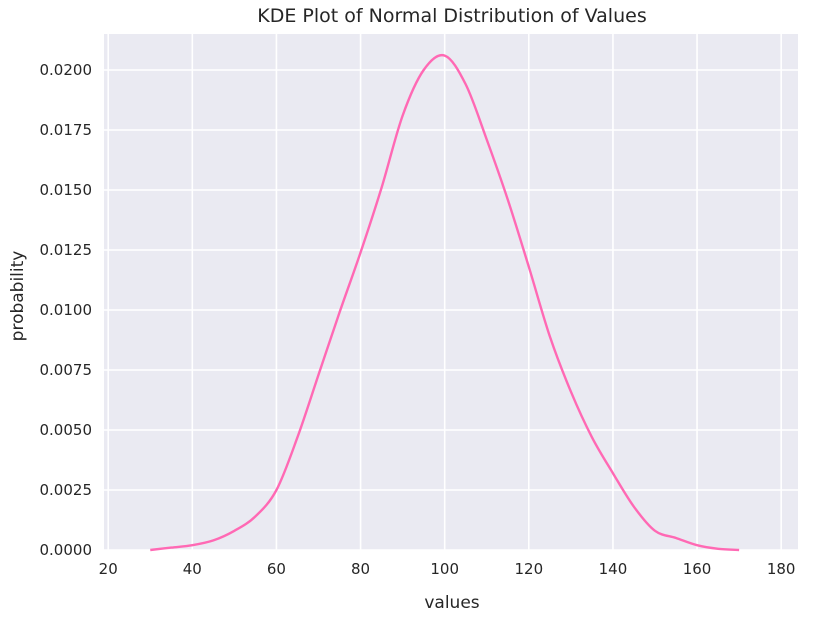  Describe the element at coordinates (108, 569) in the screenshot. I see `x-tick-label: 20` at that location.